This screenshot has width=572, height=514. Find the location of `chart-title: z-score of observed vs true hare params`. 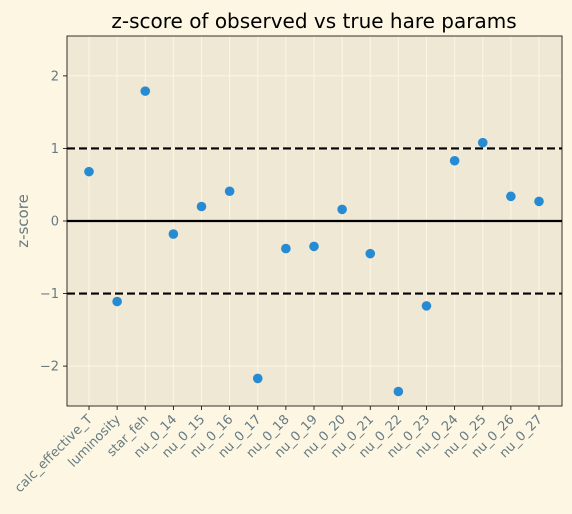

chart-title: z-score of observed vs true hare params is located at coordinates (313, 21).